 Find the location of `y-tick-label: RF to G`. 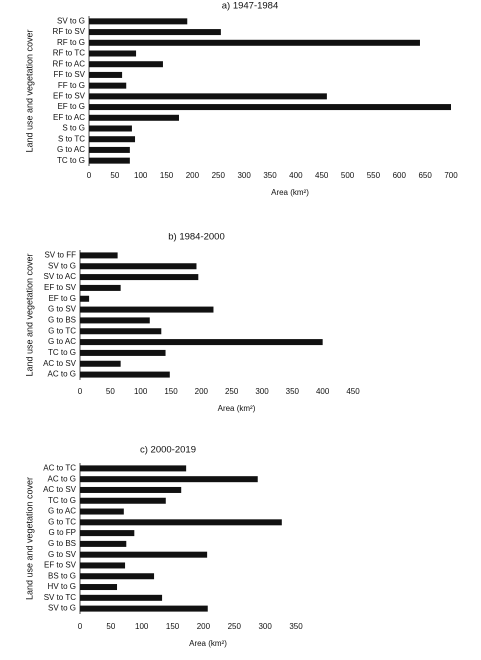

y-tick-label: RF to G is located at coordinates (71, 42).